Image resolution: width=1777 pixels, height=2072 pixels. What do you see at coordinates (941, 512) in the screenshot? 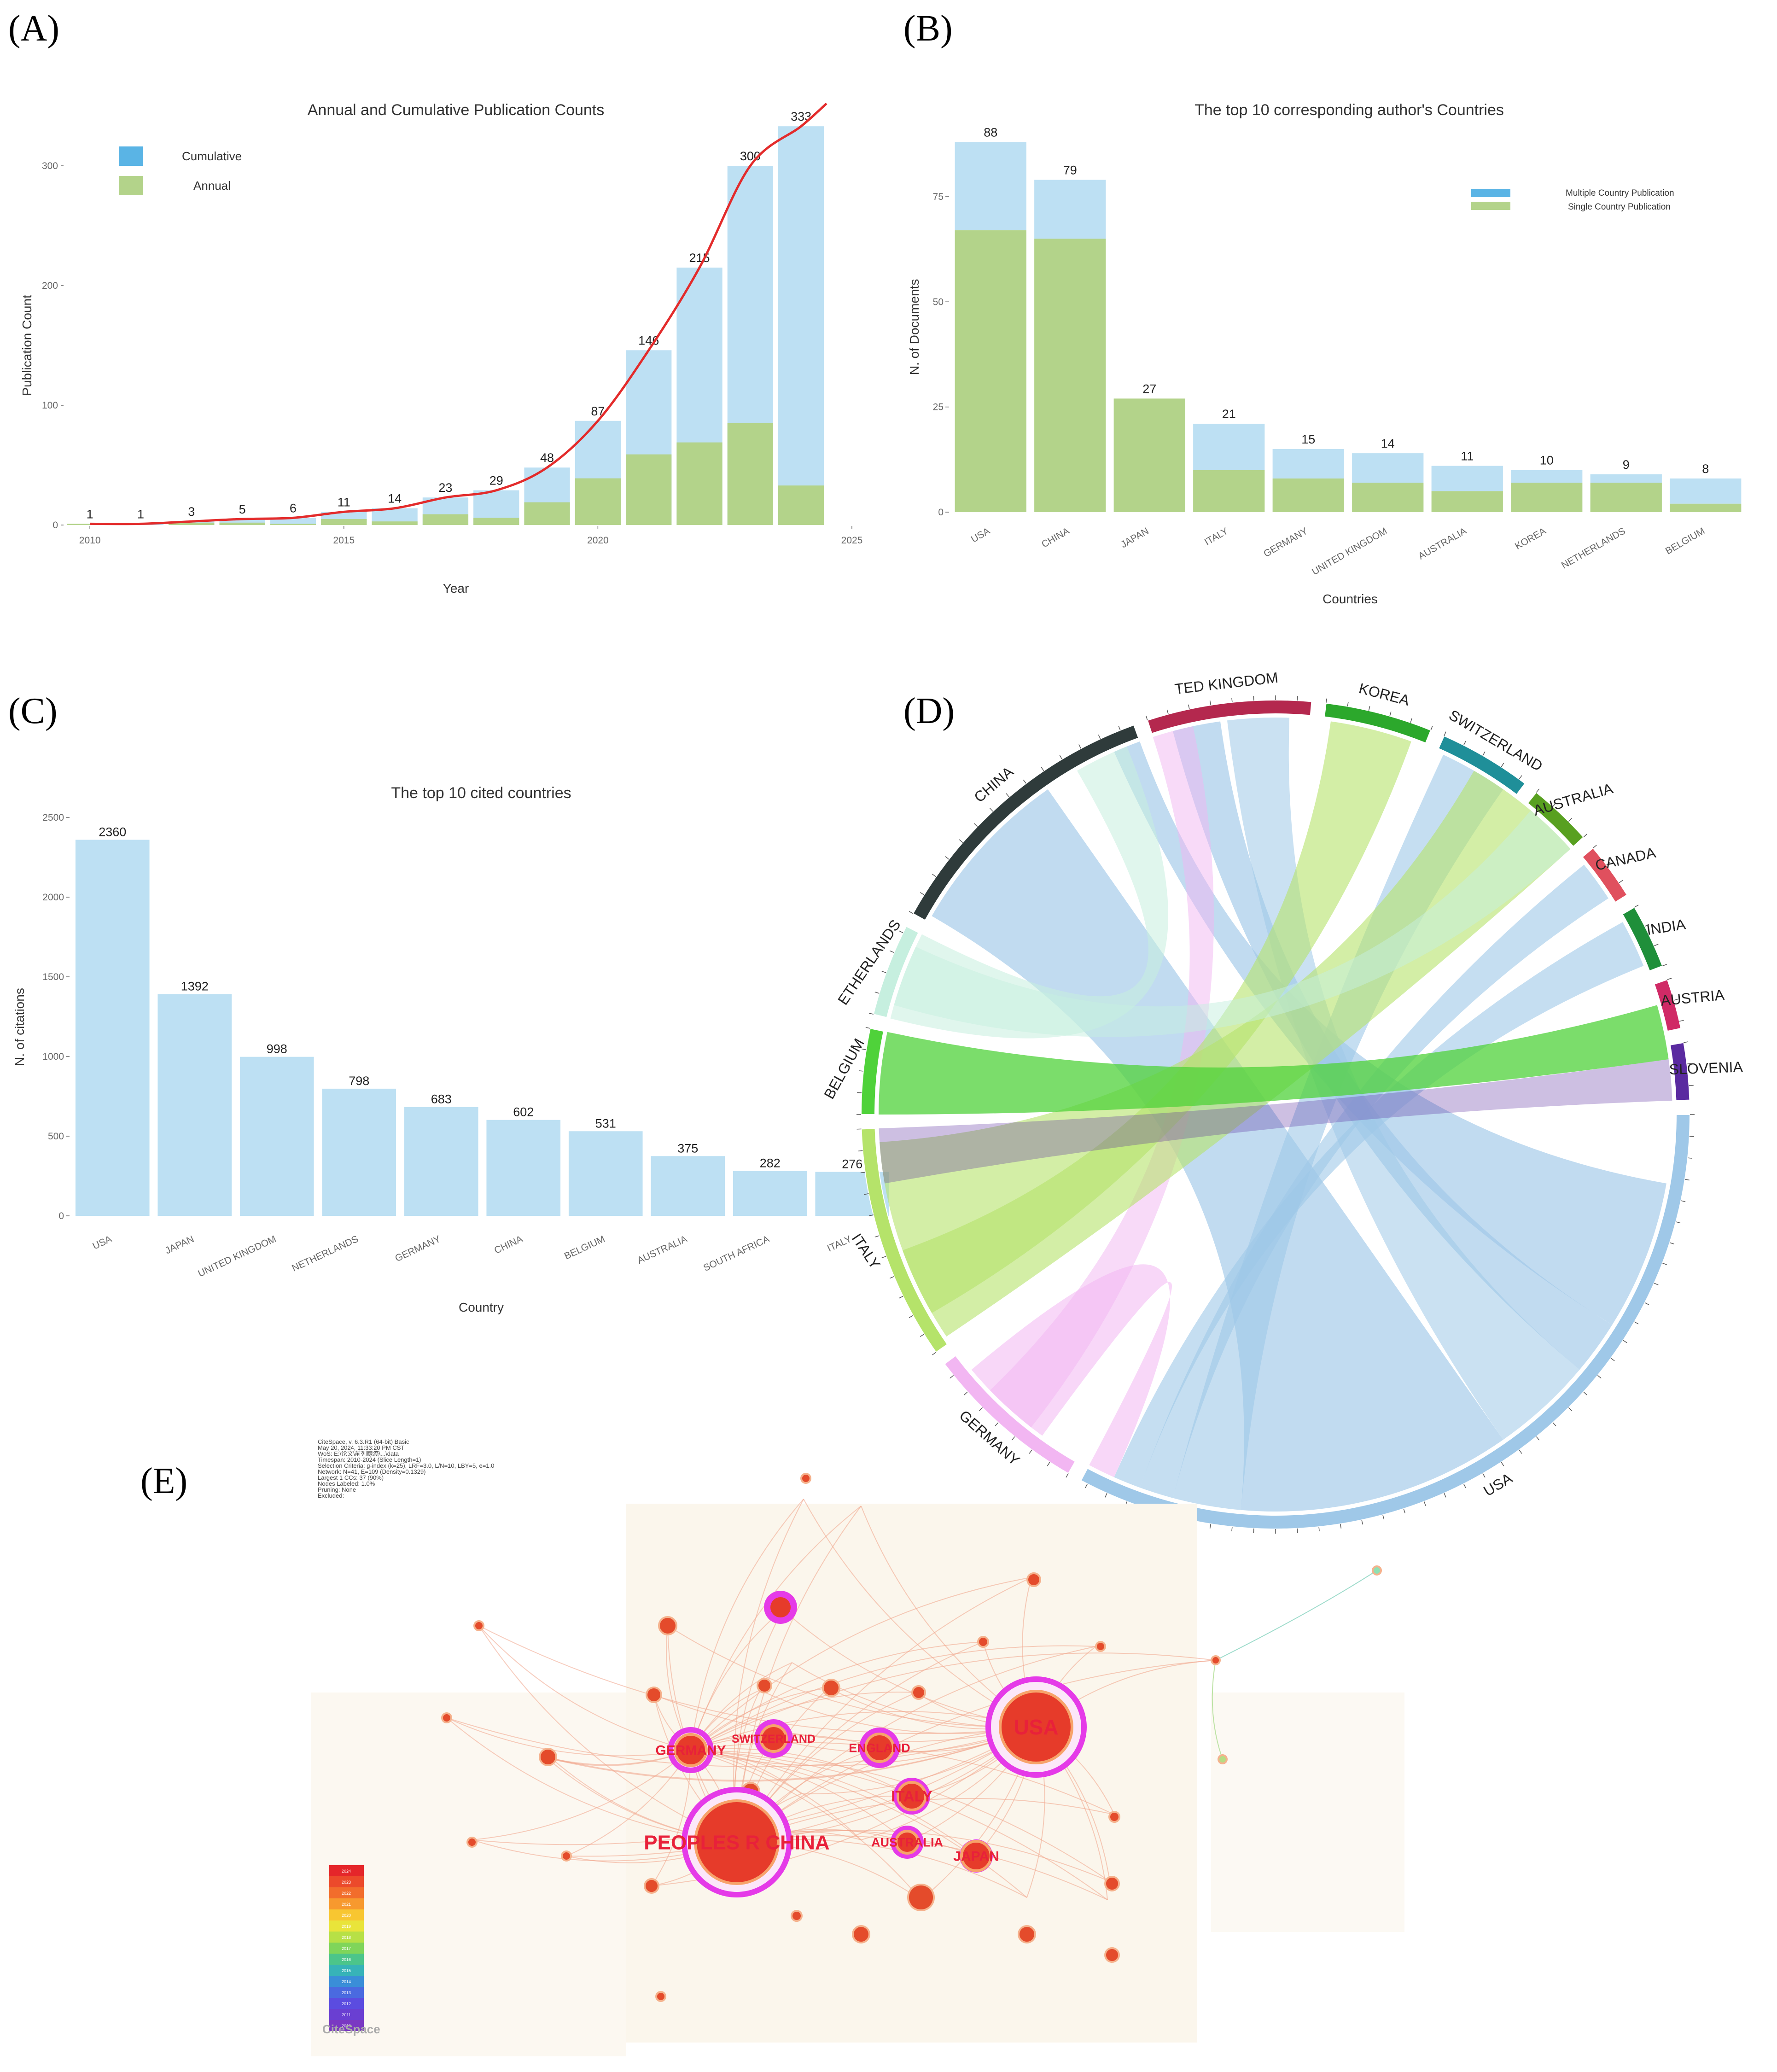
I see `y-tick-label: 0` at bounding box center [941, 512].